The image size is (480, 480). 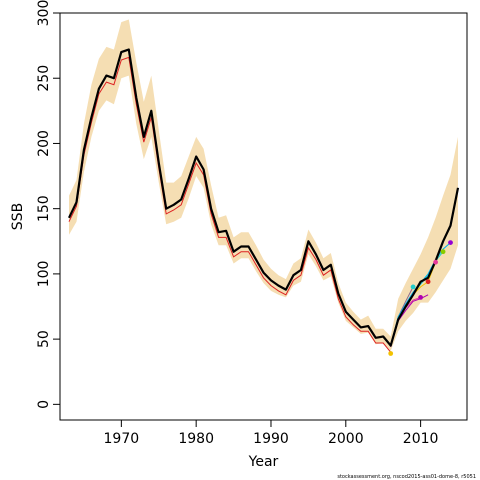 What do you see at coordinates (346, 439) in the screenshot?
I see `x-tick-label: 2000` at bounding box center [346, 439].